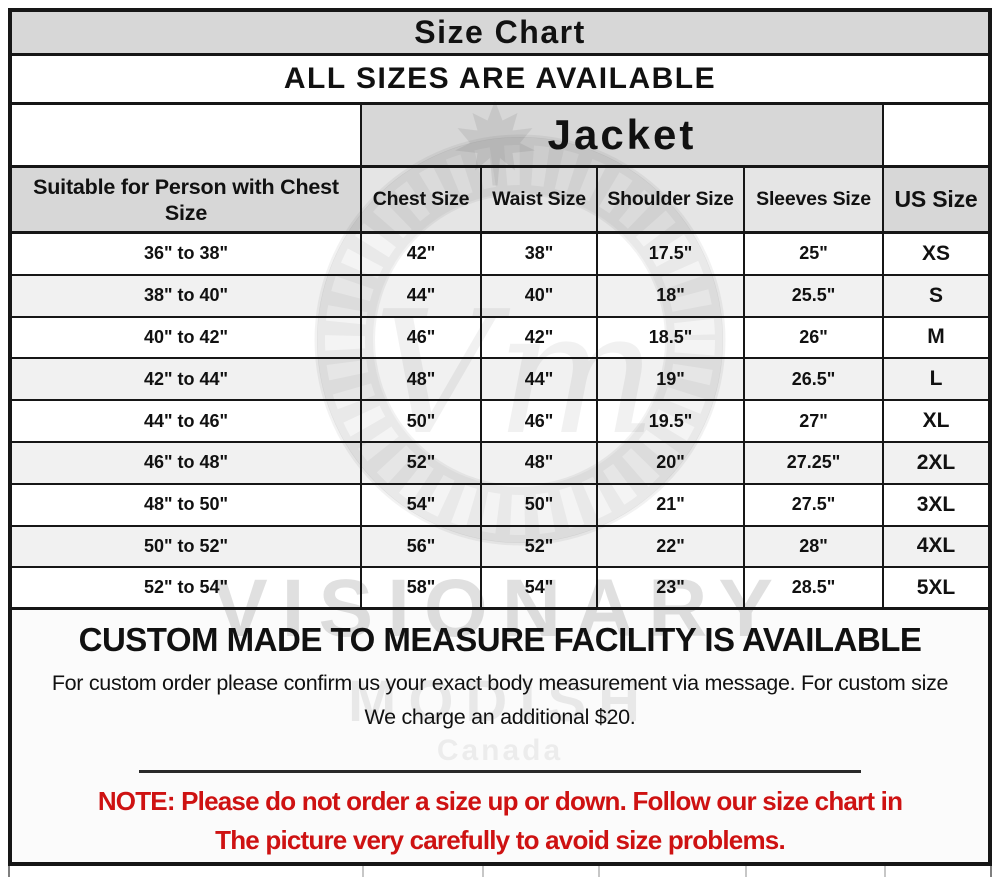  What do you see at coordinates (936, 587) in the screenshot?
I see `cell-us-size: 5XL` at bounding box center [936, 587].